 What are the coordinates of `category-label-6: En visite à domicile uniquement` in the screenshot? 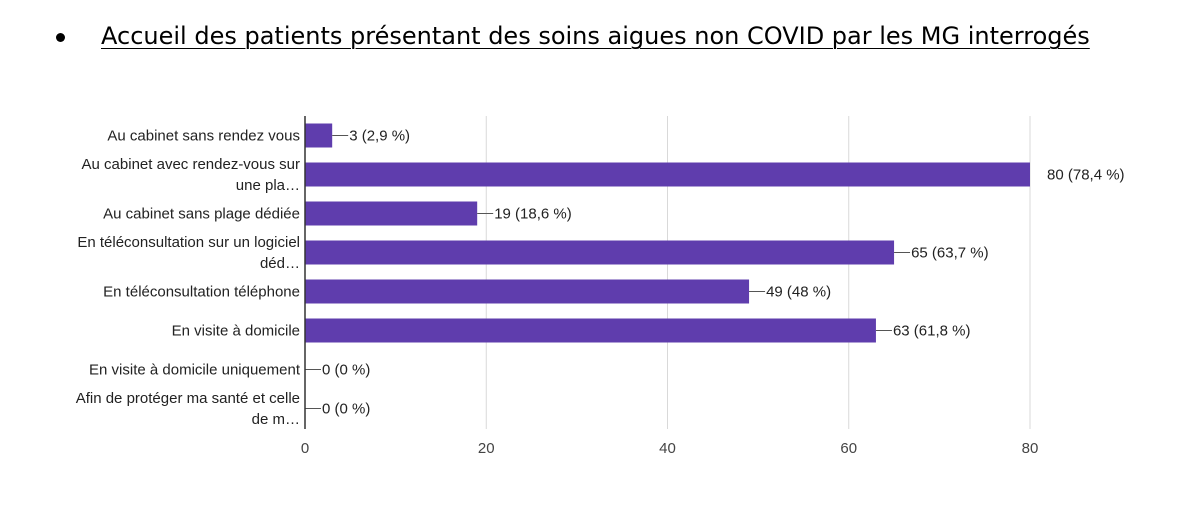 It's located at (195, 370).